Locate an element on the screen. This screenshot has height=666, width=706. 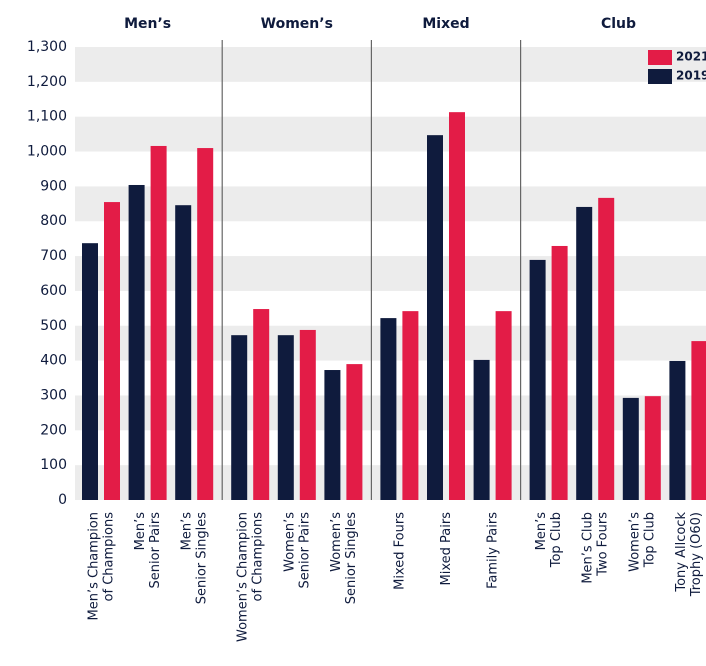
group-label: Women’s is located at coordinates (297, 24).